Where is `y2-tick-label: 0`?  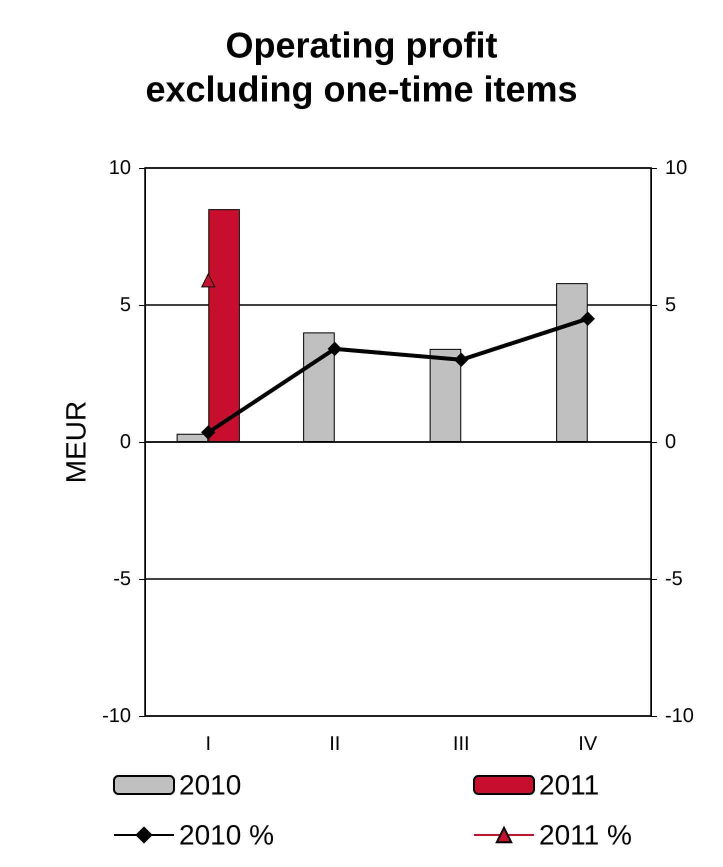 y2-tick-label: 0 is located at coordinates (670, 442).